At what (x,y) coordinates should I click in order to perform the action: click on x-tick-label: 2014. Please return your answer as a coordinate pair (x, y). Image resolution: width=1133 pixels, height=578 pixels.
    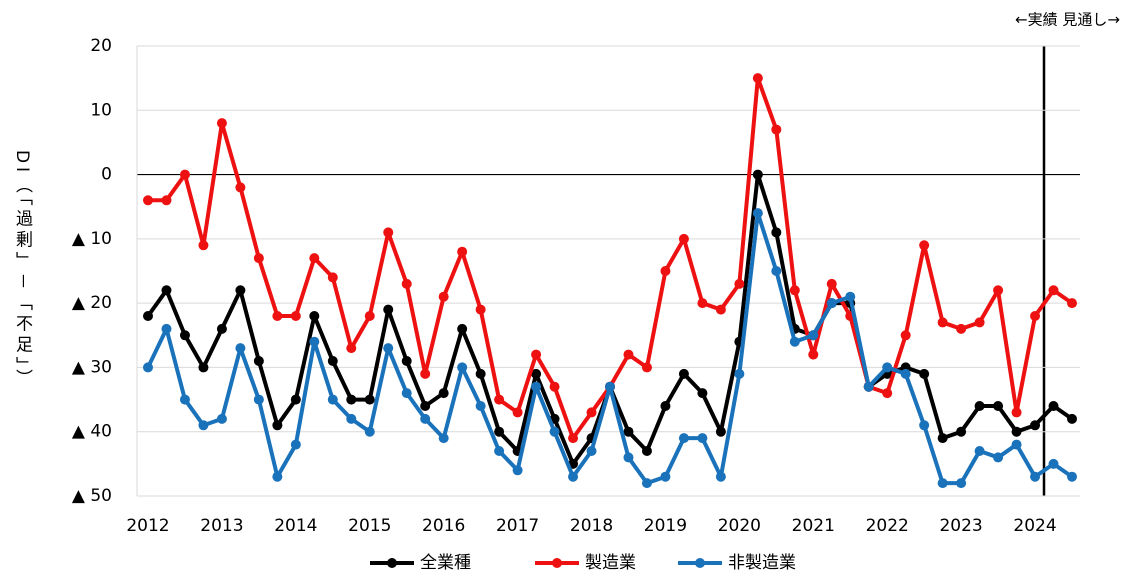
    Looking at the image, I should click on (295, 526).